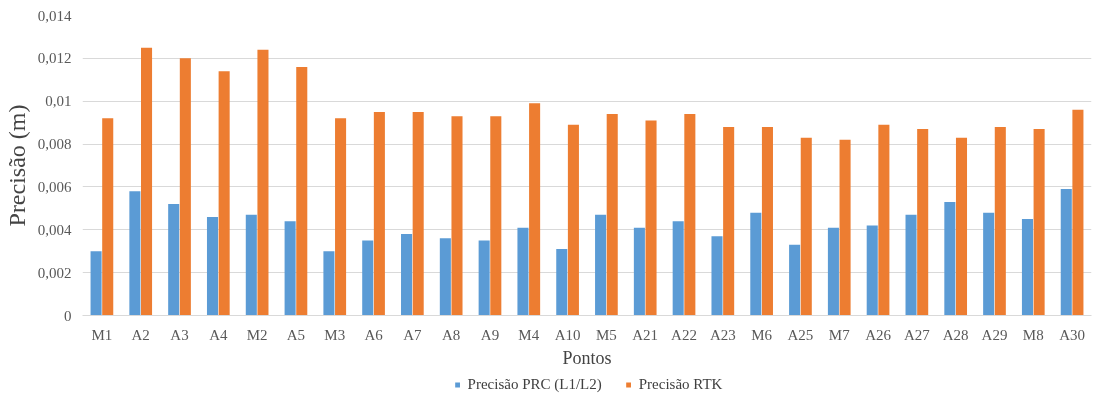 Image resolution: width=1111 pixels, height=403 pixels. Describe the element at coordinates (54, 15) in the screenshot. I see `y-tick-label: 0,014` at that location.